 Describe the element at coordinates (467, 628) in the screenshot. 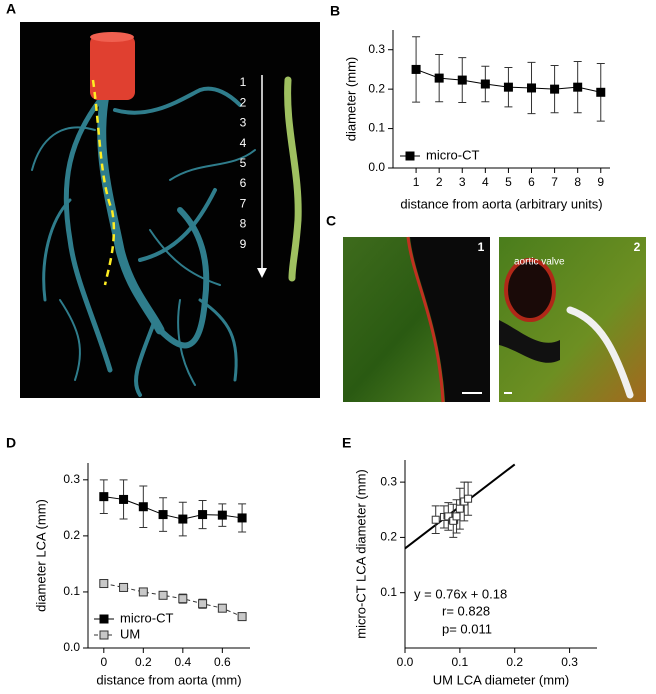

I see `annotation: p= 0.011` at that location.